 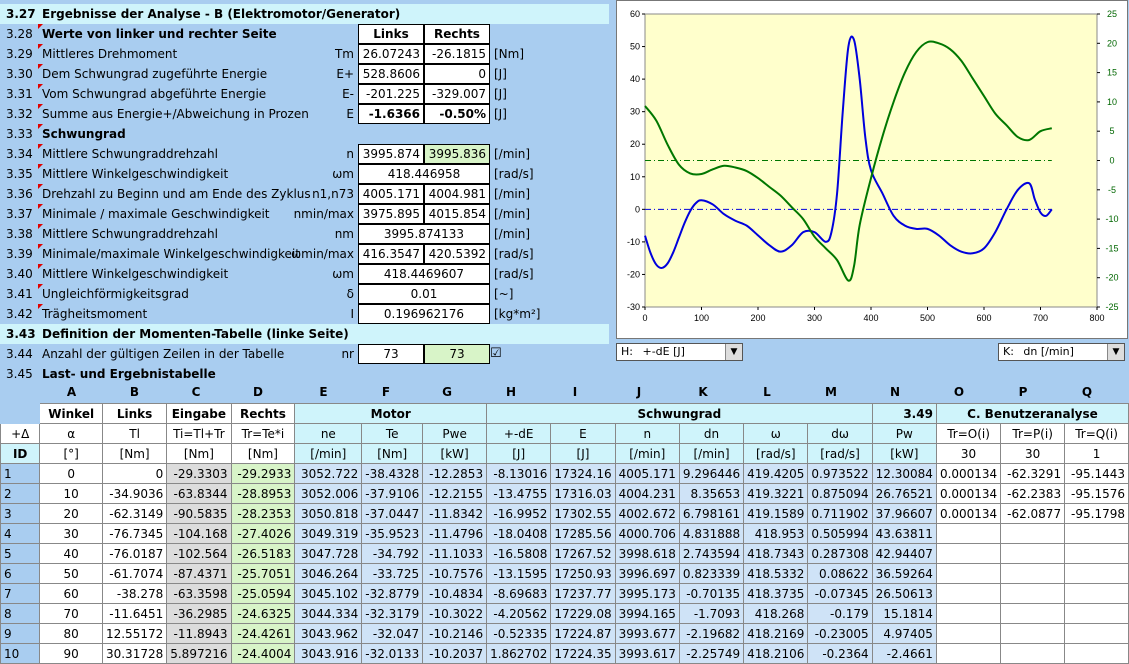 What do you see at coordinates (19, 254) in the screenshot?
I see `row-number: 3.39` at bounding box center [19, 254].